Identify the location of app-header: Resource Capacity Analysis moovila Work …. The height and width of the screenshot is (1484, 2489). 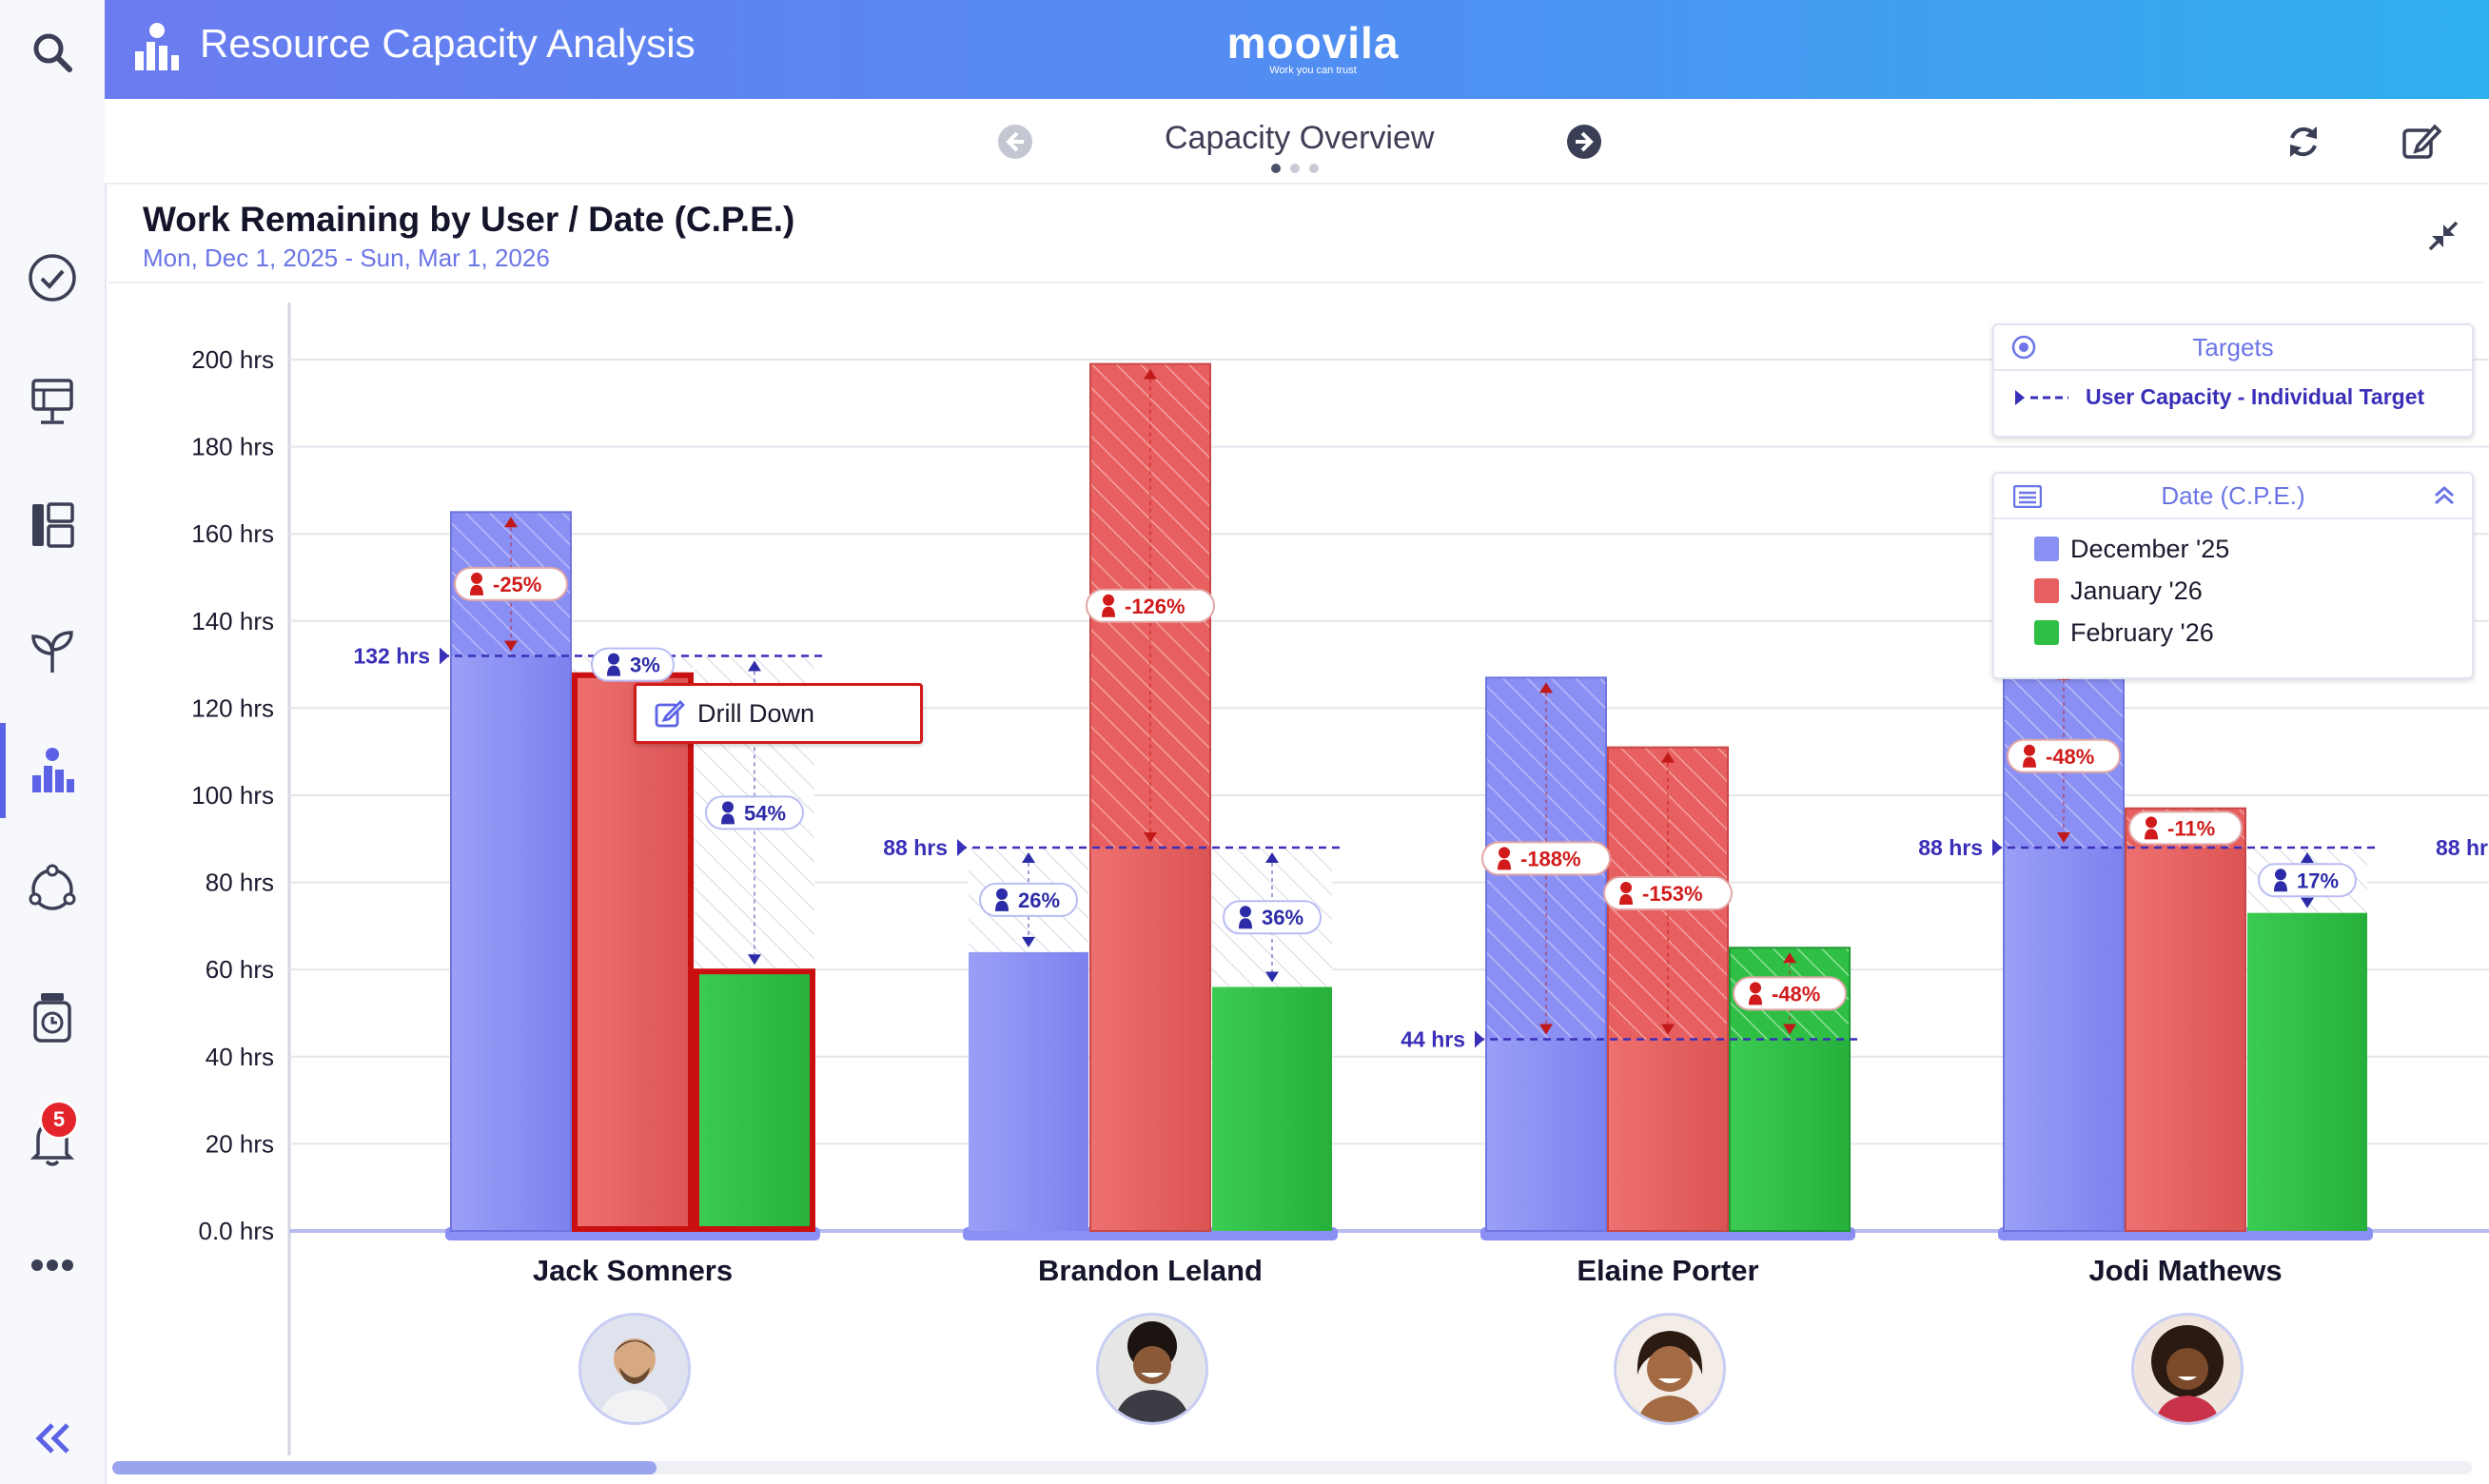
(1297, 49).